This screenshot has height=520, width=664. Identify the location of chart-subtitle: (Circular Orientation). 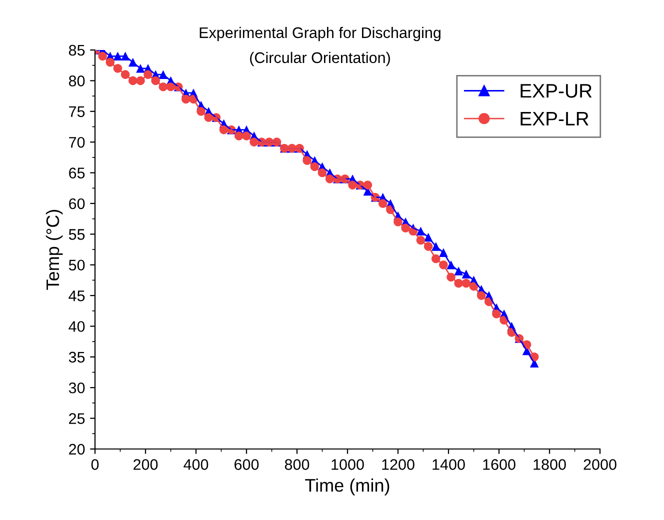
(320, 59).